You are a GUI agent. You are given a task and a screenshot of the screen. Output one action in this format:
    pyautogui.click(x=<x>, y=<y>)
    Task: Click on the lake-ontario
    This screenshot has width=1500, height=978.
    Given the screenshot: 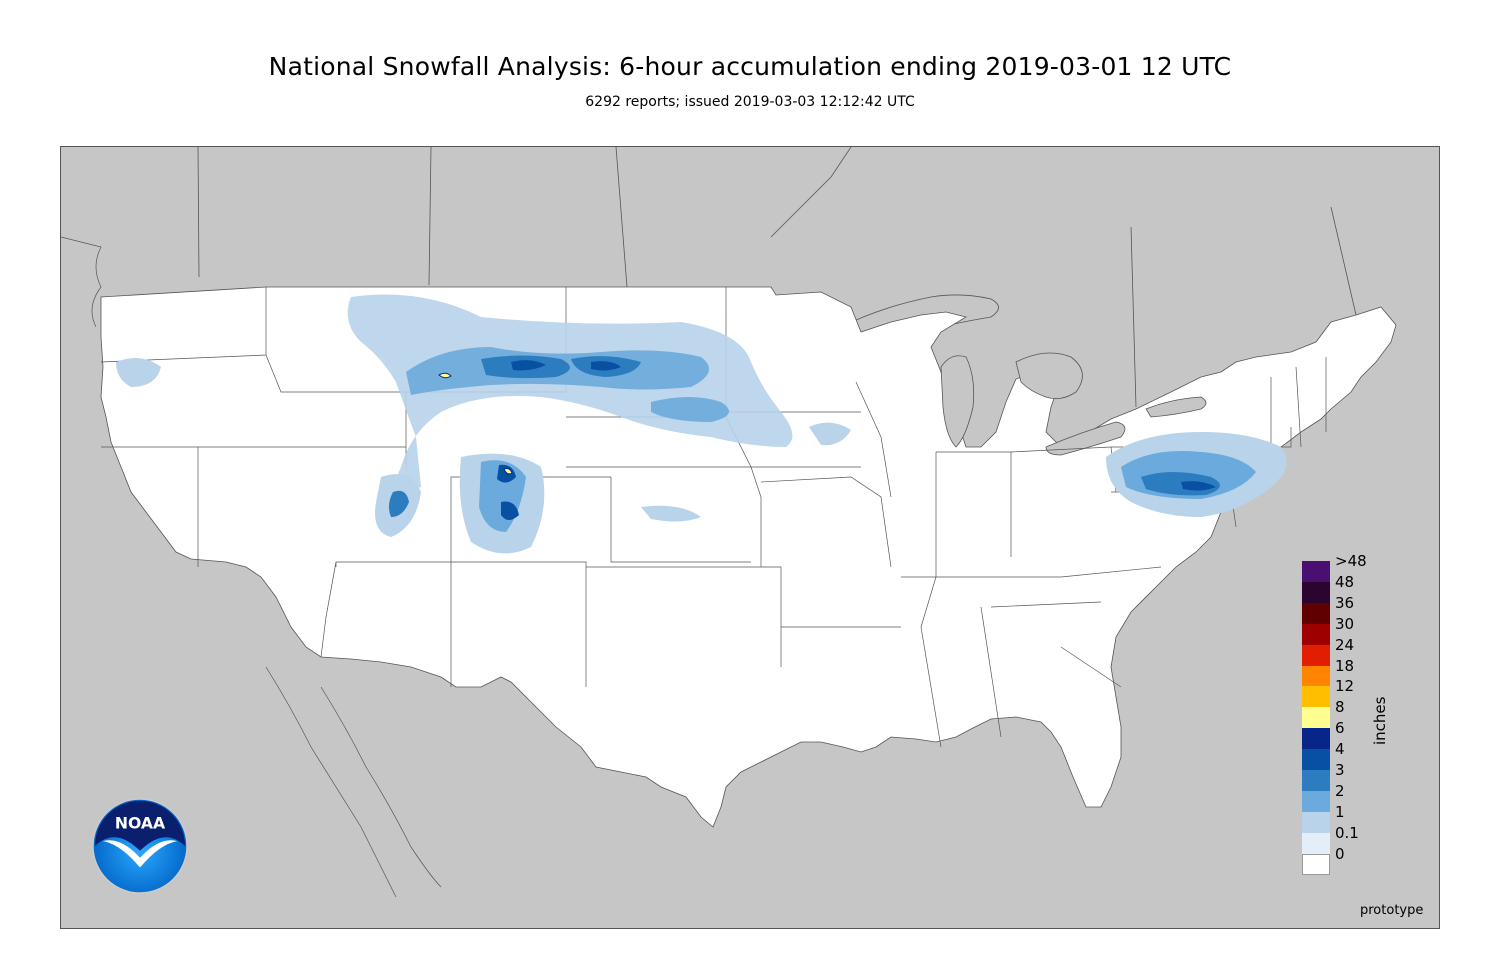 What is the action you would take?
    pyautogui.click(x=1176, y=407)
    